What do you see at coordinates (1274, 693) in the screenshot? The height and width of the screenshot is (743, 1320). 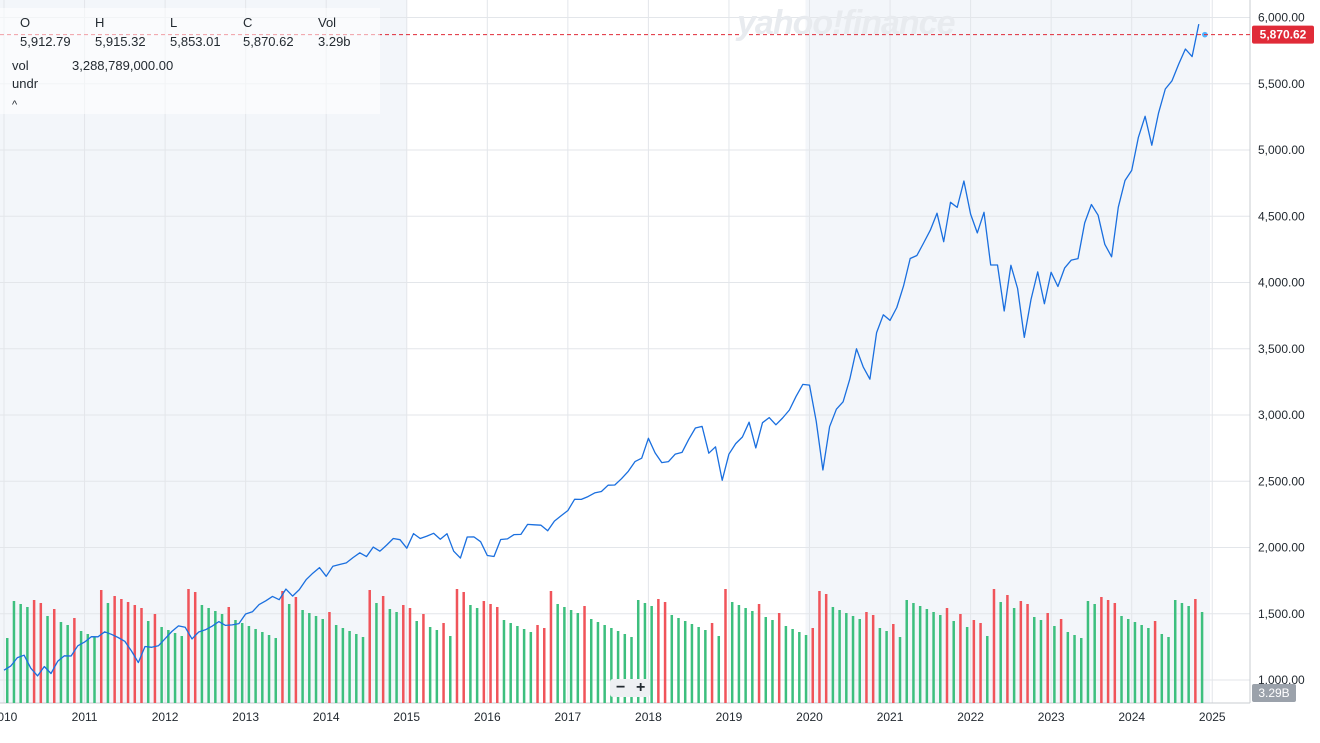 I see `volume-badge` at bounding box center [1274, 693].